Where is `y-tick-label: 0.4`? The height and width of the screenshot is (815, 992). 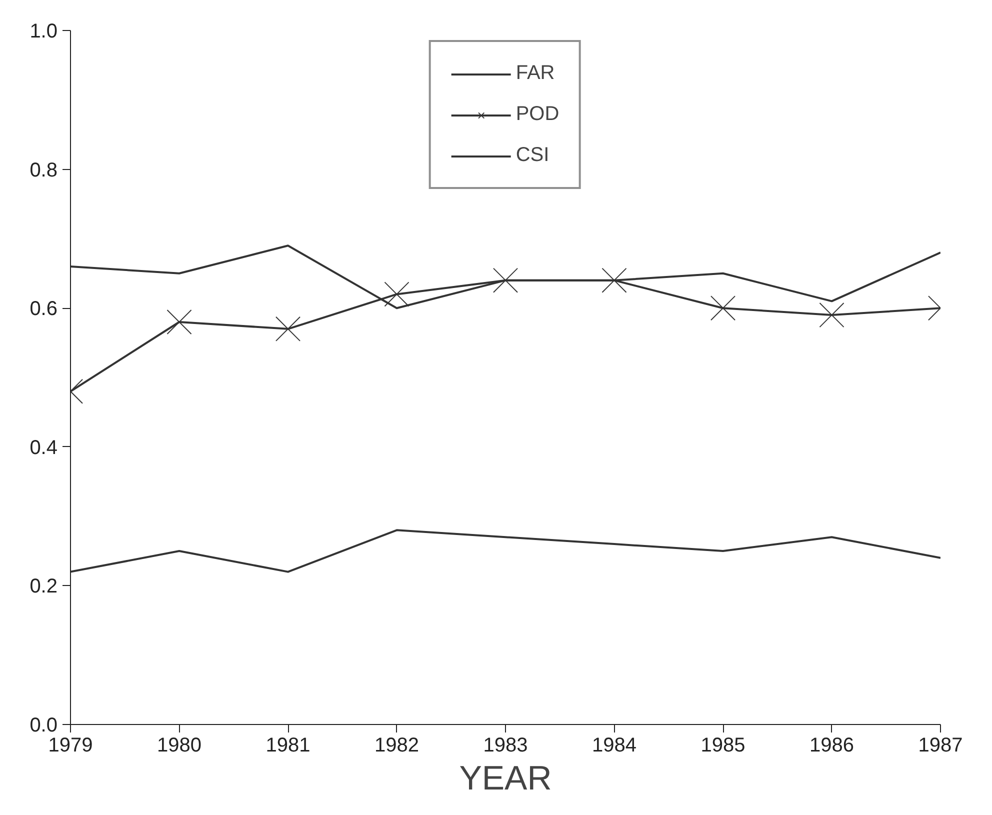 y-tick-label: 0.4 is located at coordinates (44, 447).